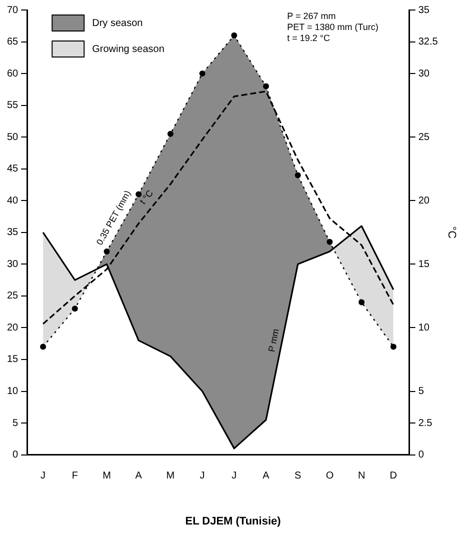  I want to click on legend-label: Growing season, so click(128, 49).